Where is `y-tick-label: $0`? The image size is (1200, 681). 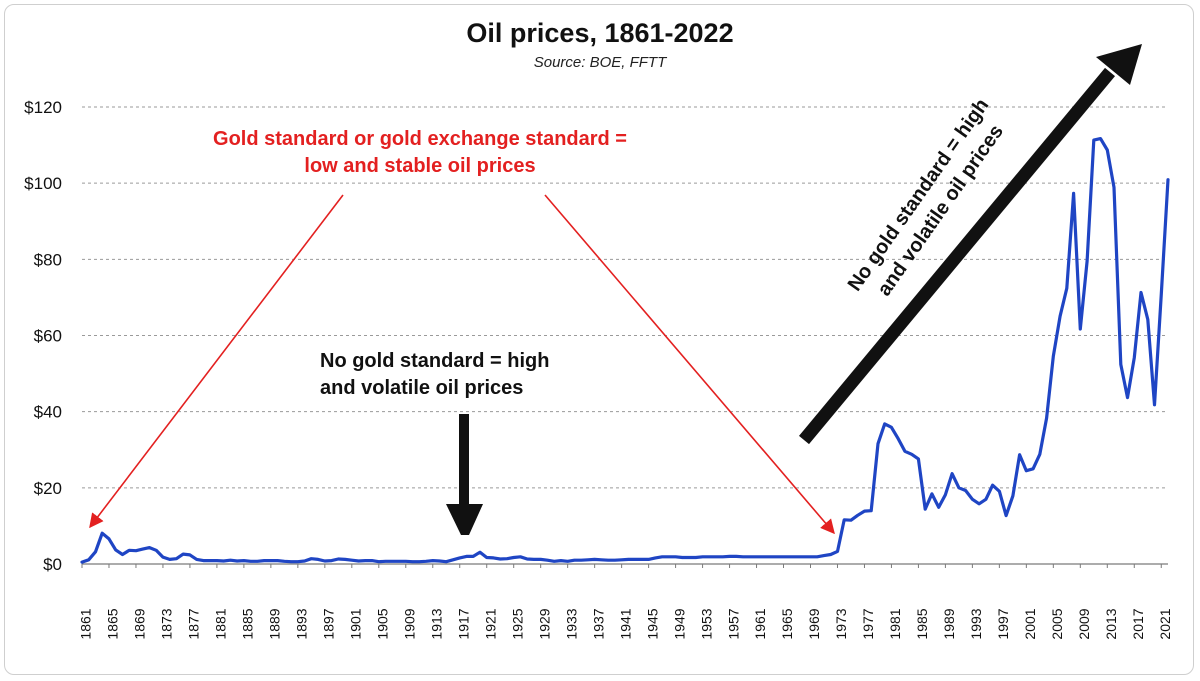
y-tick-label: $0 is located at coordinates (52, 564).